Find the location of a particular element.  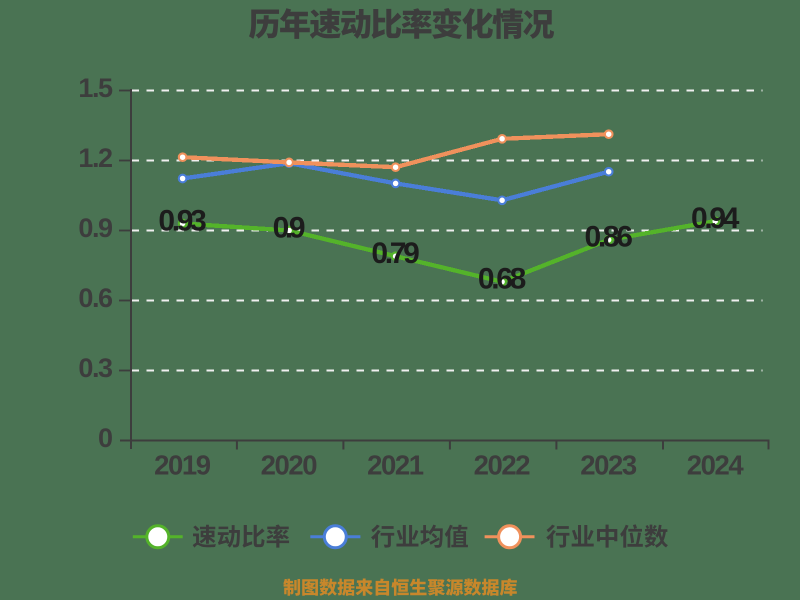

svg-text: 0.94 is located at coordinates (715, 218).